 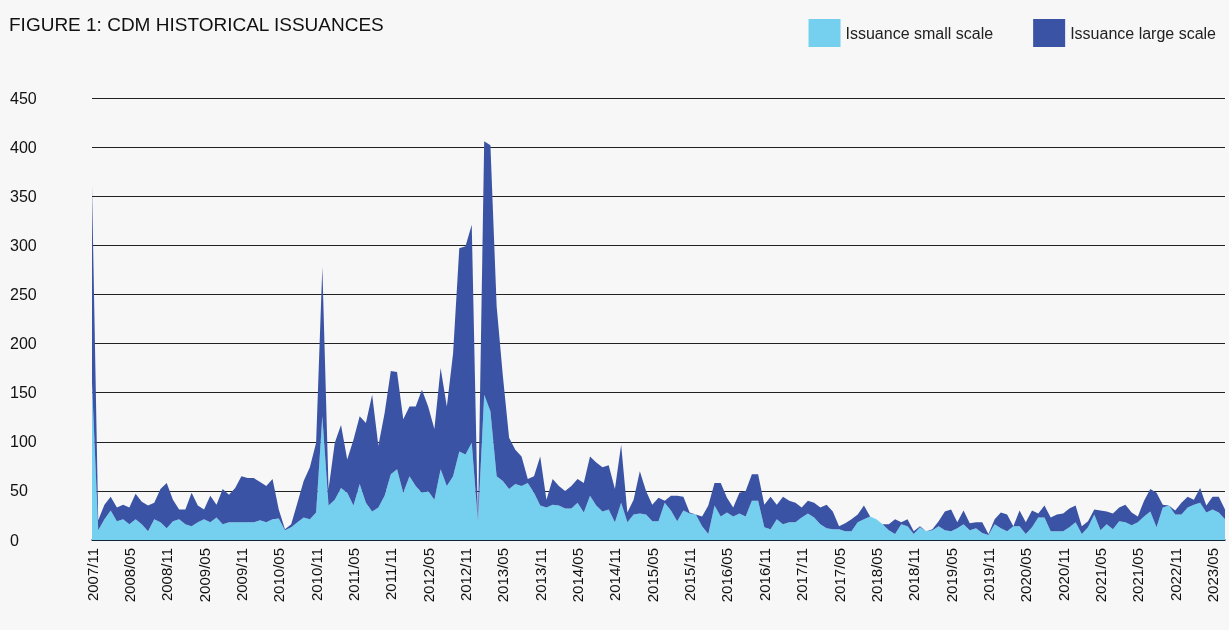 I want to click on legend-label: Issuance large scale, so click(x=1143, y=33).